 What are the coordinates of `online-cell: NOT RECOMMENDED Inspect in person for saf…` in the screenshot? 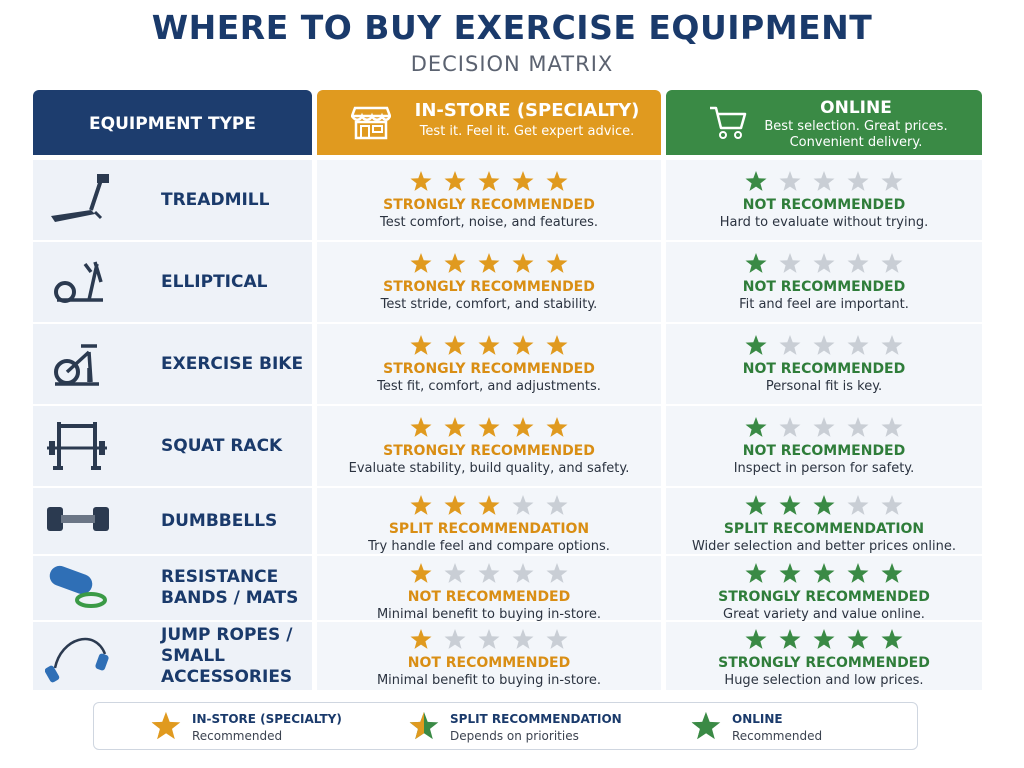 It's located at (824, 446).